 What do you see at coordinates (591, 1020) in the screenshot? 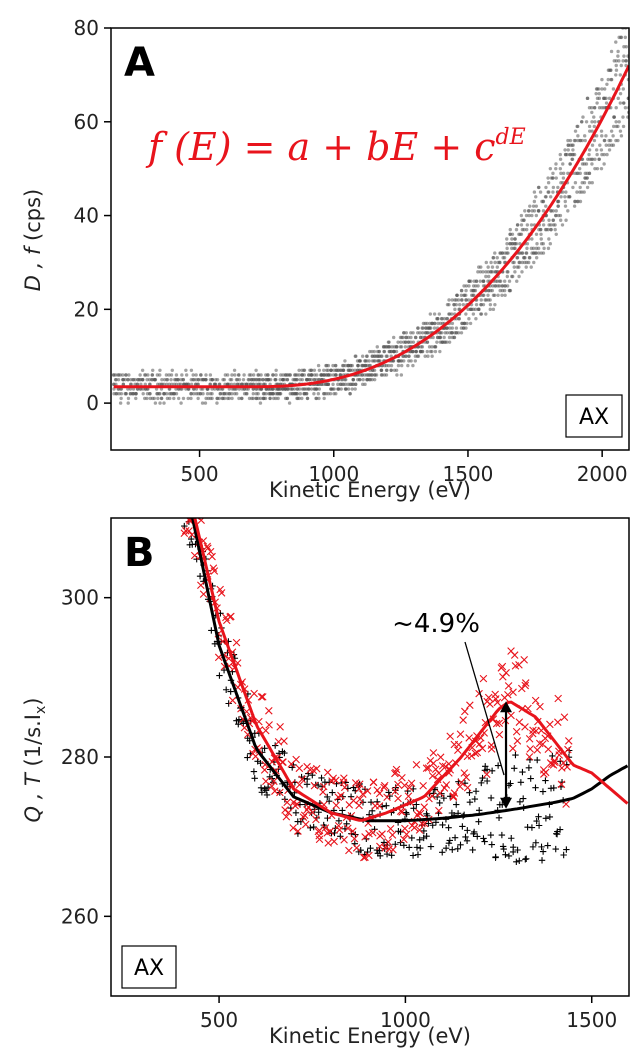
I see `panel-b-x-tick-label: 1500` at bounding box center [591, 1020].